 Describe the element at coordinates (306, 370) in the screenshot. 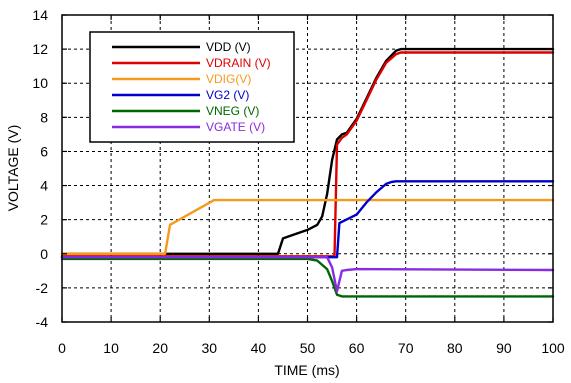

I see `x-axis-title: TIME (ms)` at that location.